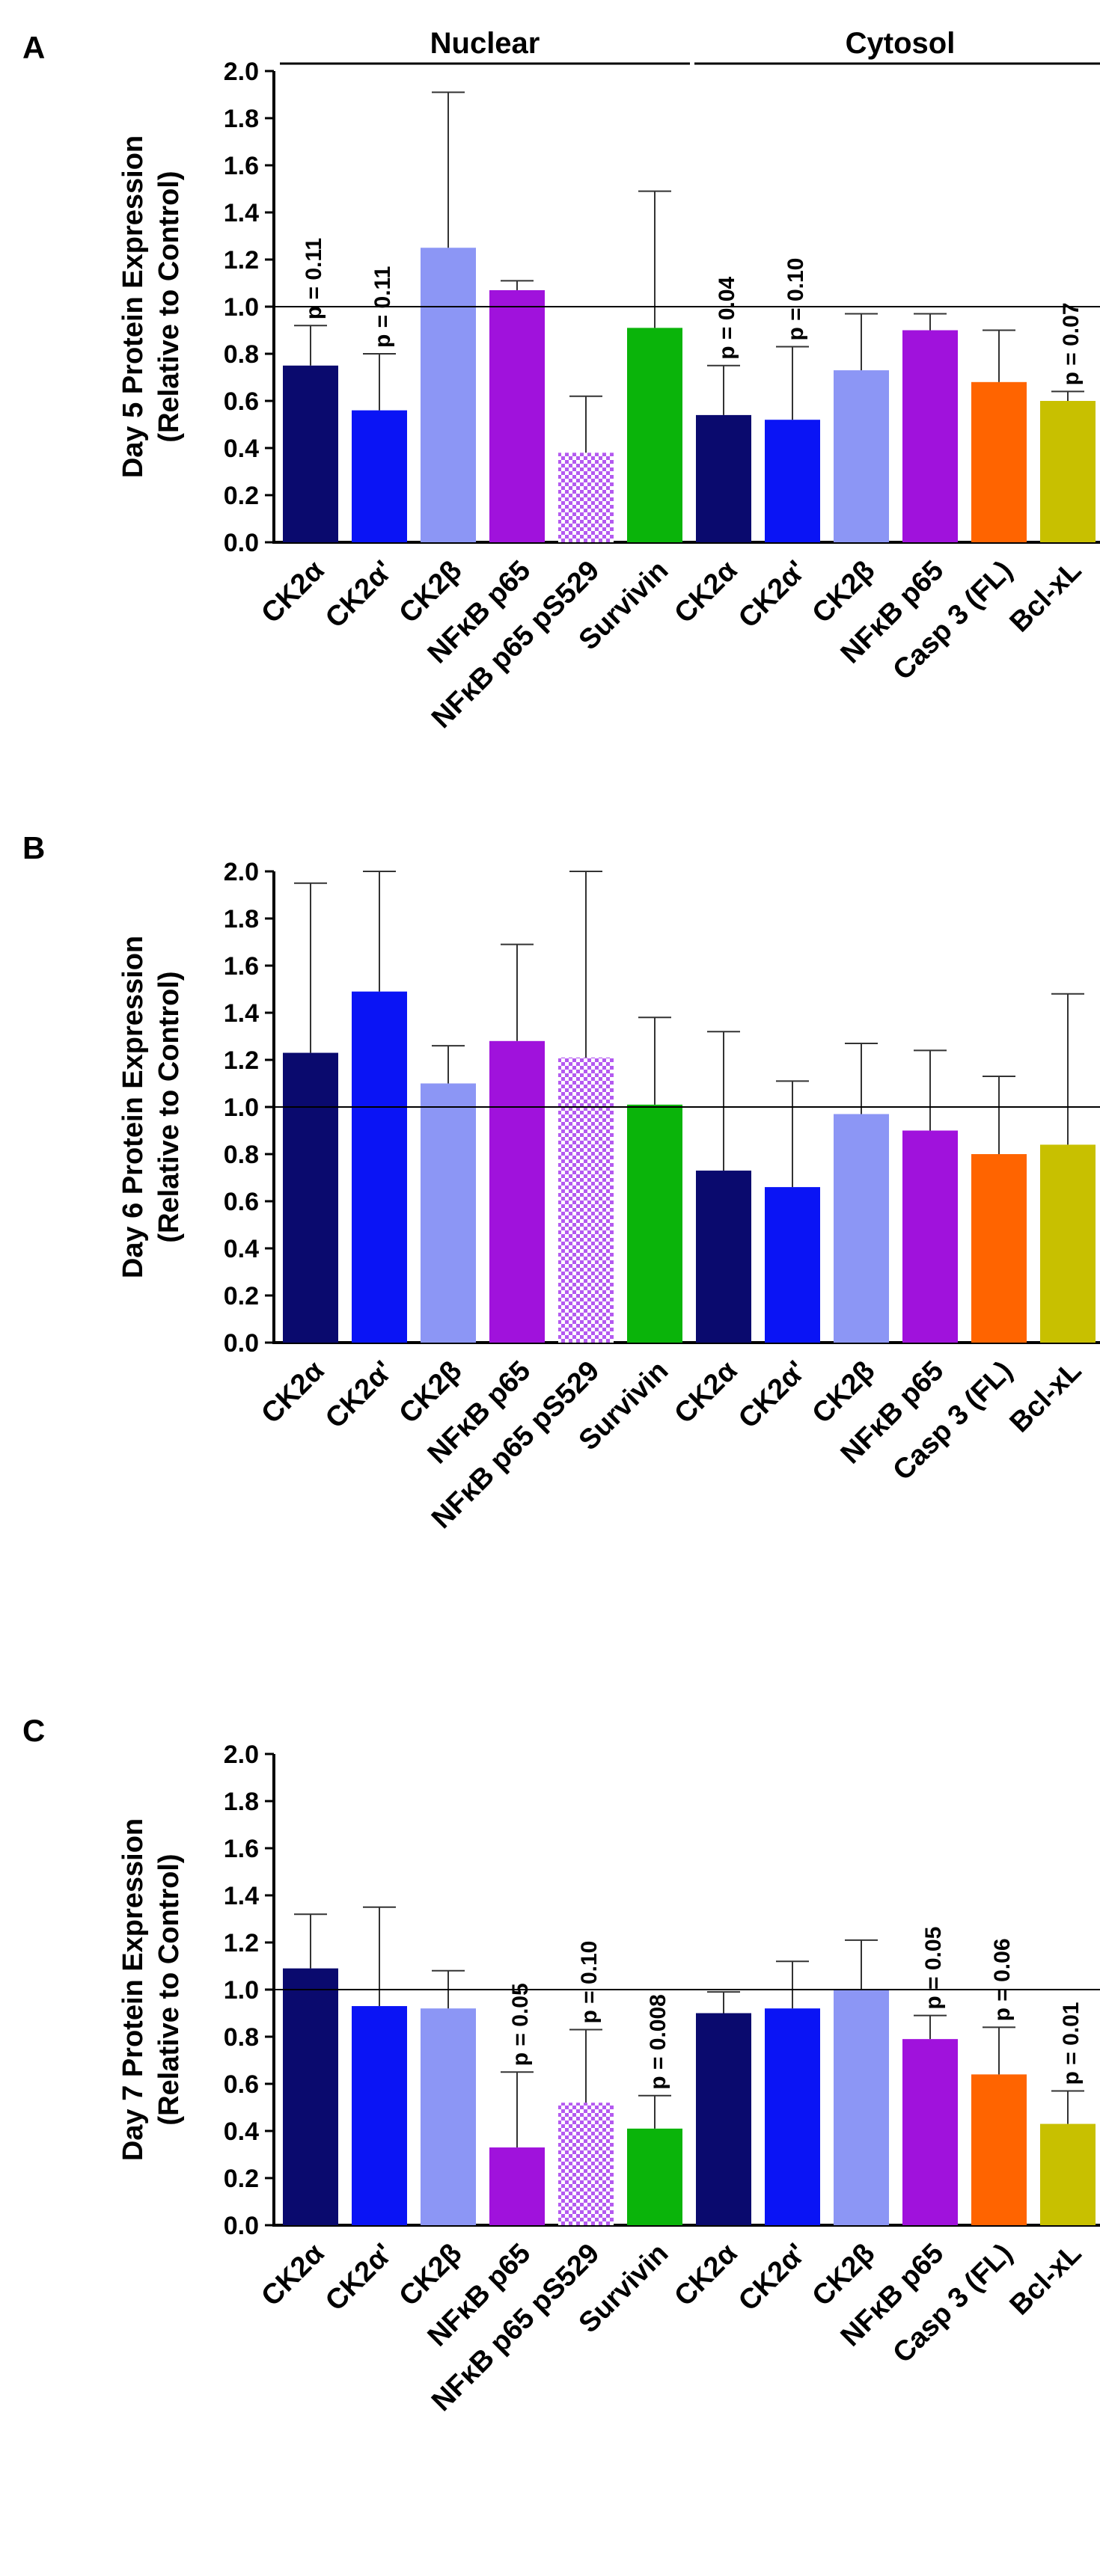 Image resolution: width=1100 pixels, height=2576 pixels. I want to click on p-value-label: p = 0.01, so click(1072, 2043).